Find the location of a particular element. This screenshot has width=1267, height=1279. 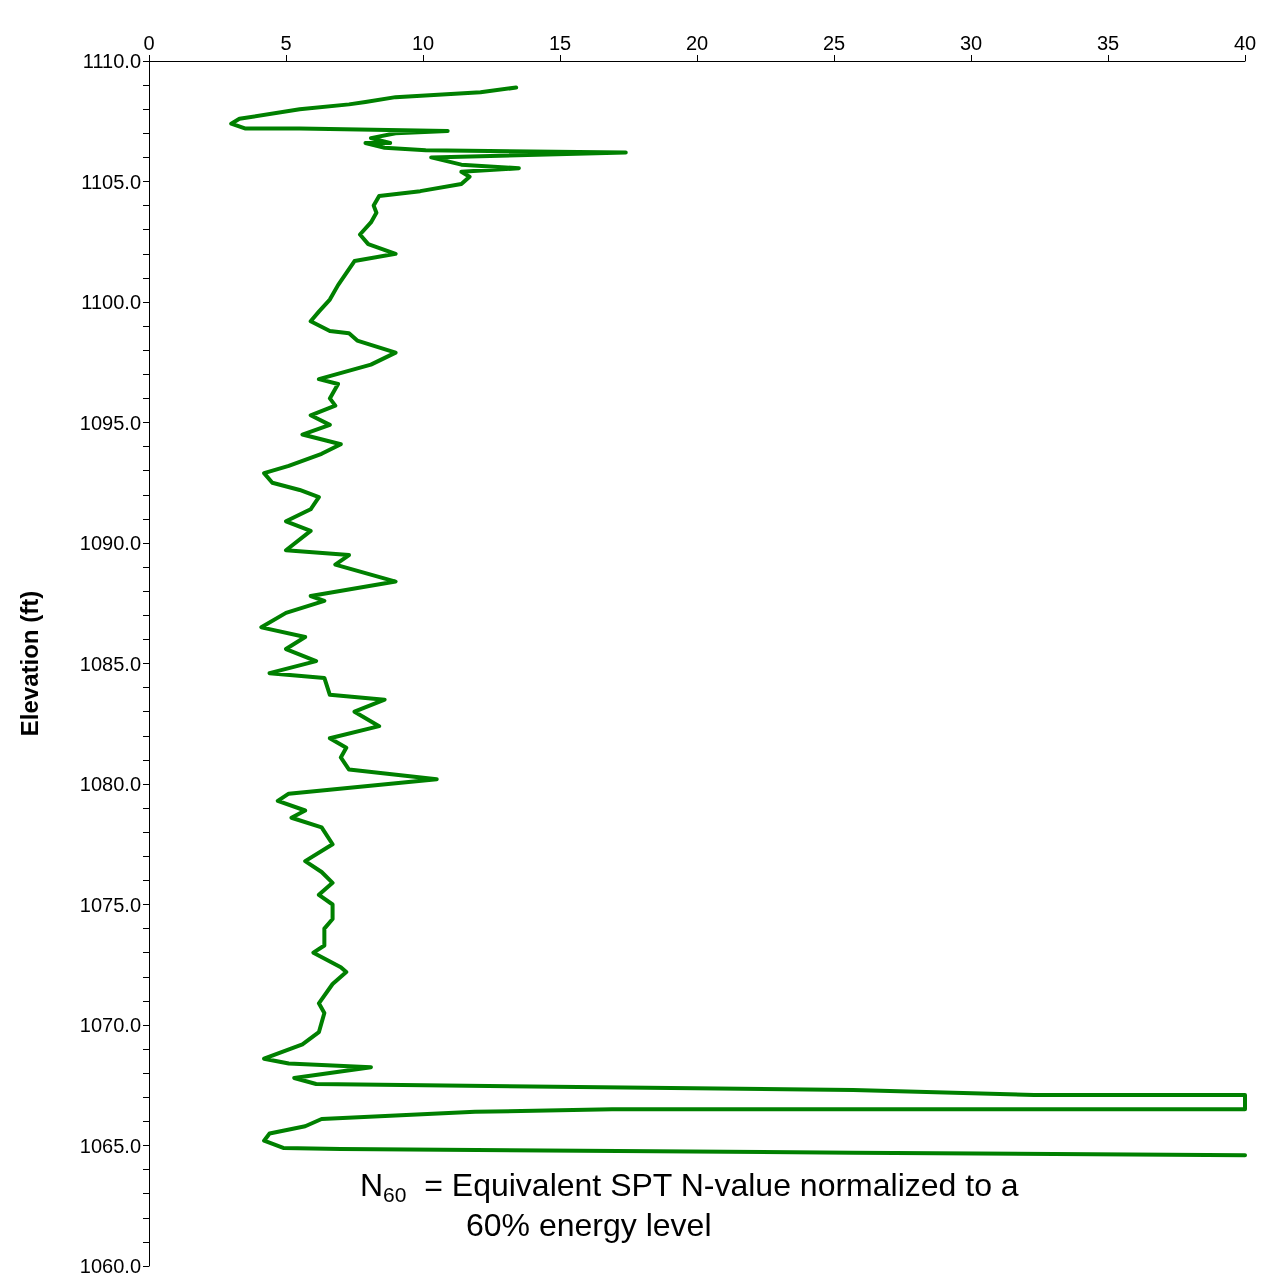

y-tick-label: 1080.0 is located at coordinates (110, 784).